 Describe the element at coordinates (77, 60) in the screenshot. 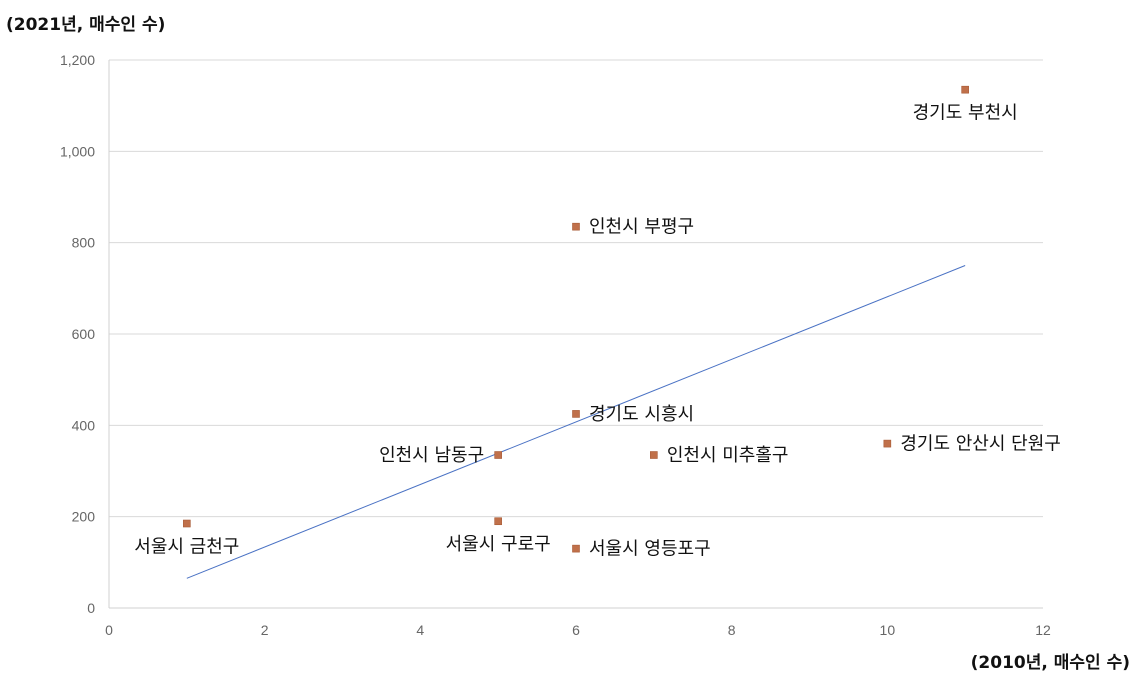

I see `y-tick-label: 1,200` at that location.